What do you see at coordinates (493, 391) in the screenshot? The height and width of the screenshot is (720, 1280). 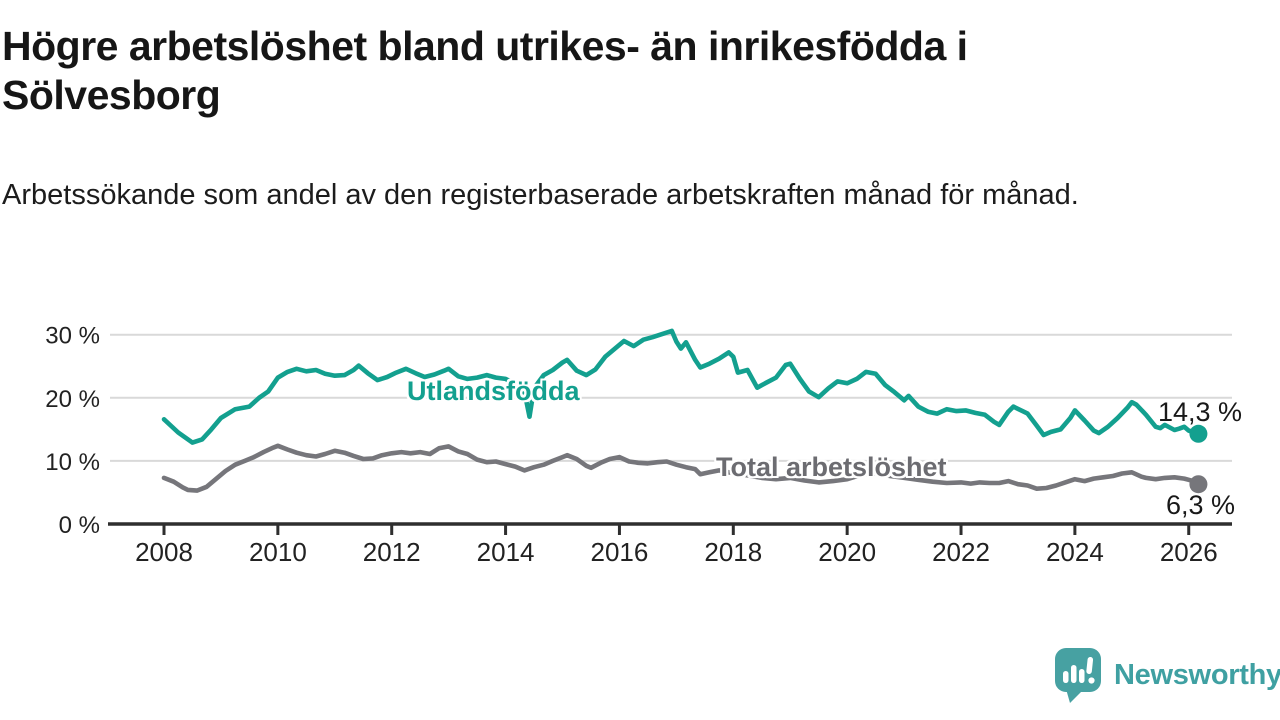 I see `series-label-utlandsfodda: Utlandsfödda` at bounding box center [493, 391].